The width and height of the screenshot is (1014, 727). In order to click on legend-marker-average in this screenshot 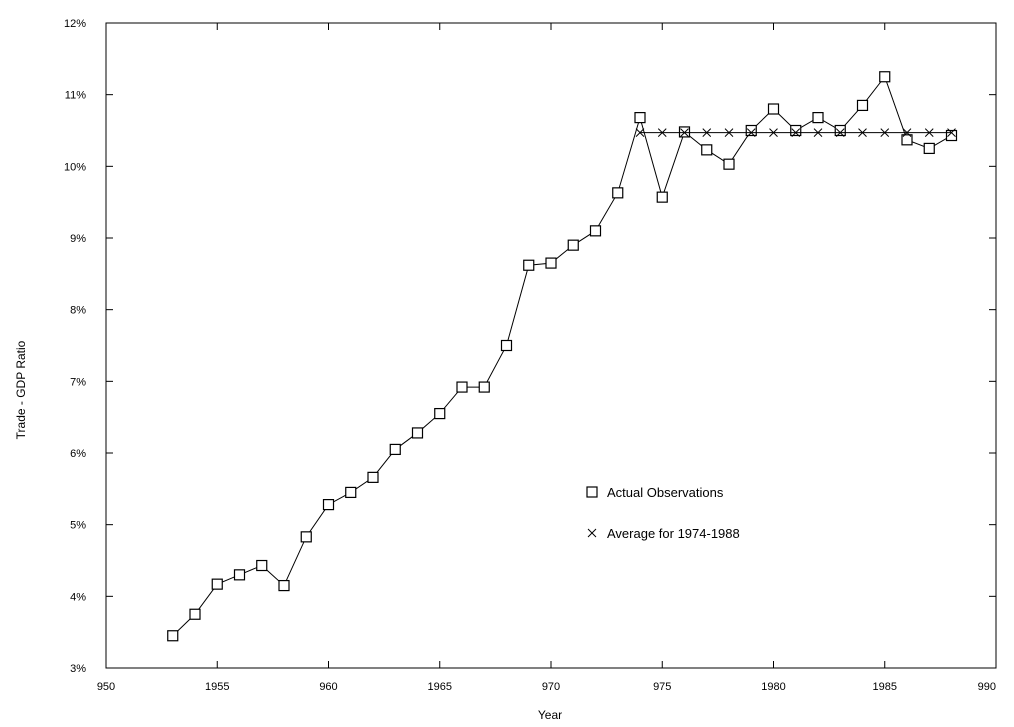, I will do `click(592, 533)`.